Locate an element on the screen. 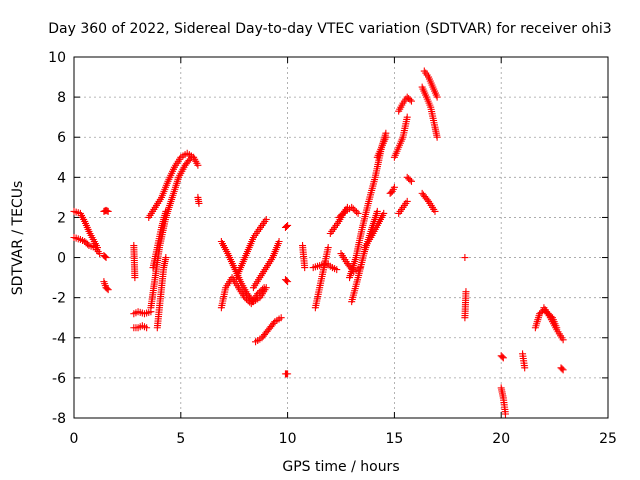 This screenshot has height=480, width=640. series-s11 is located at coordinates (159, 239).